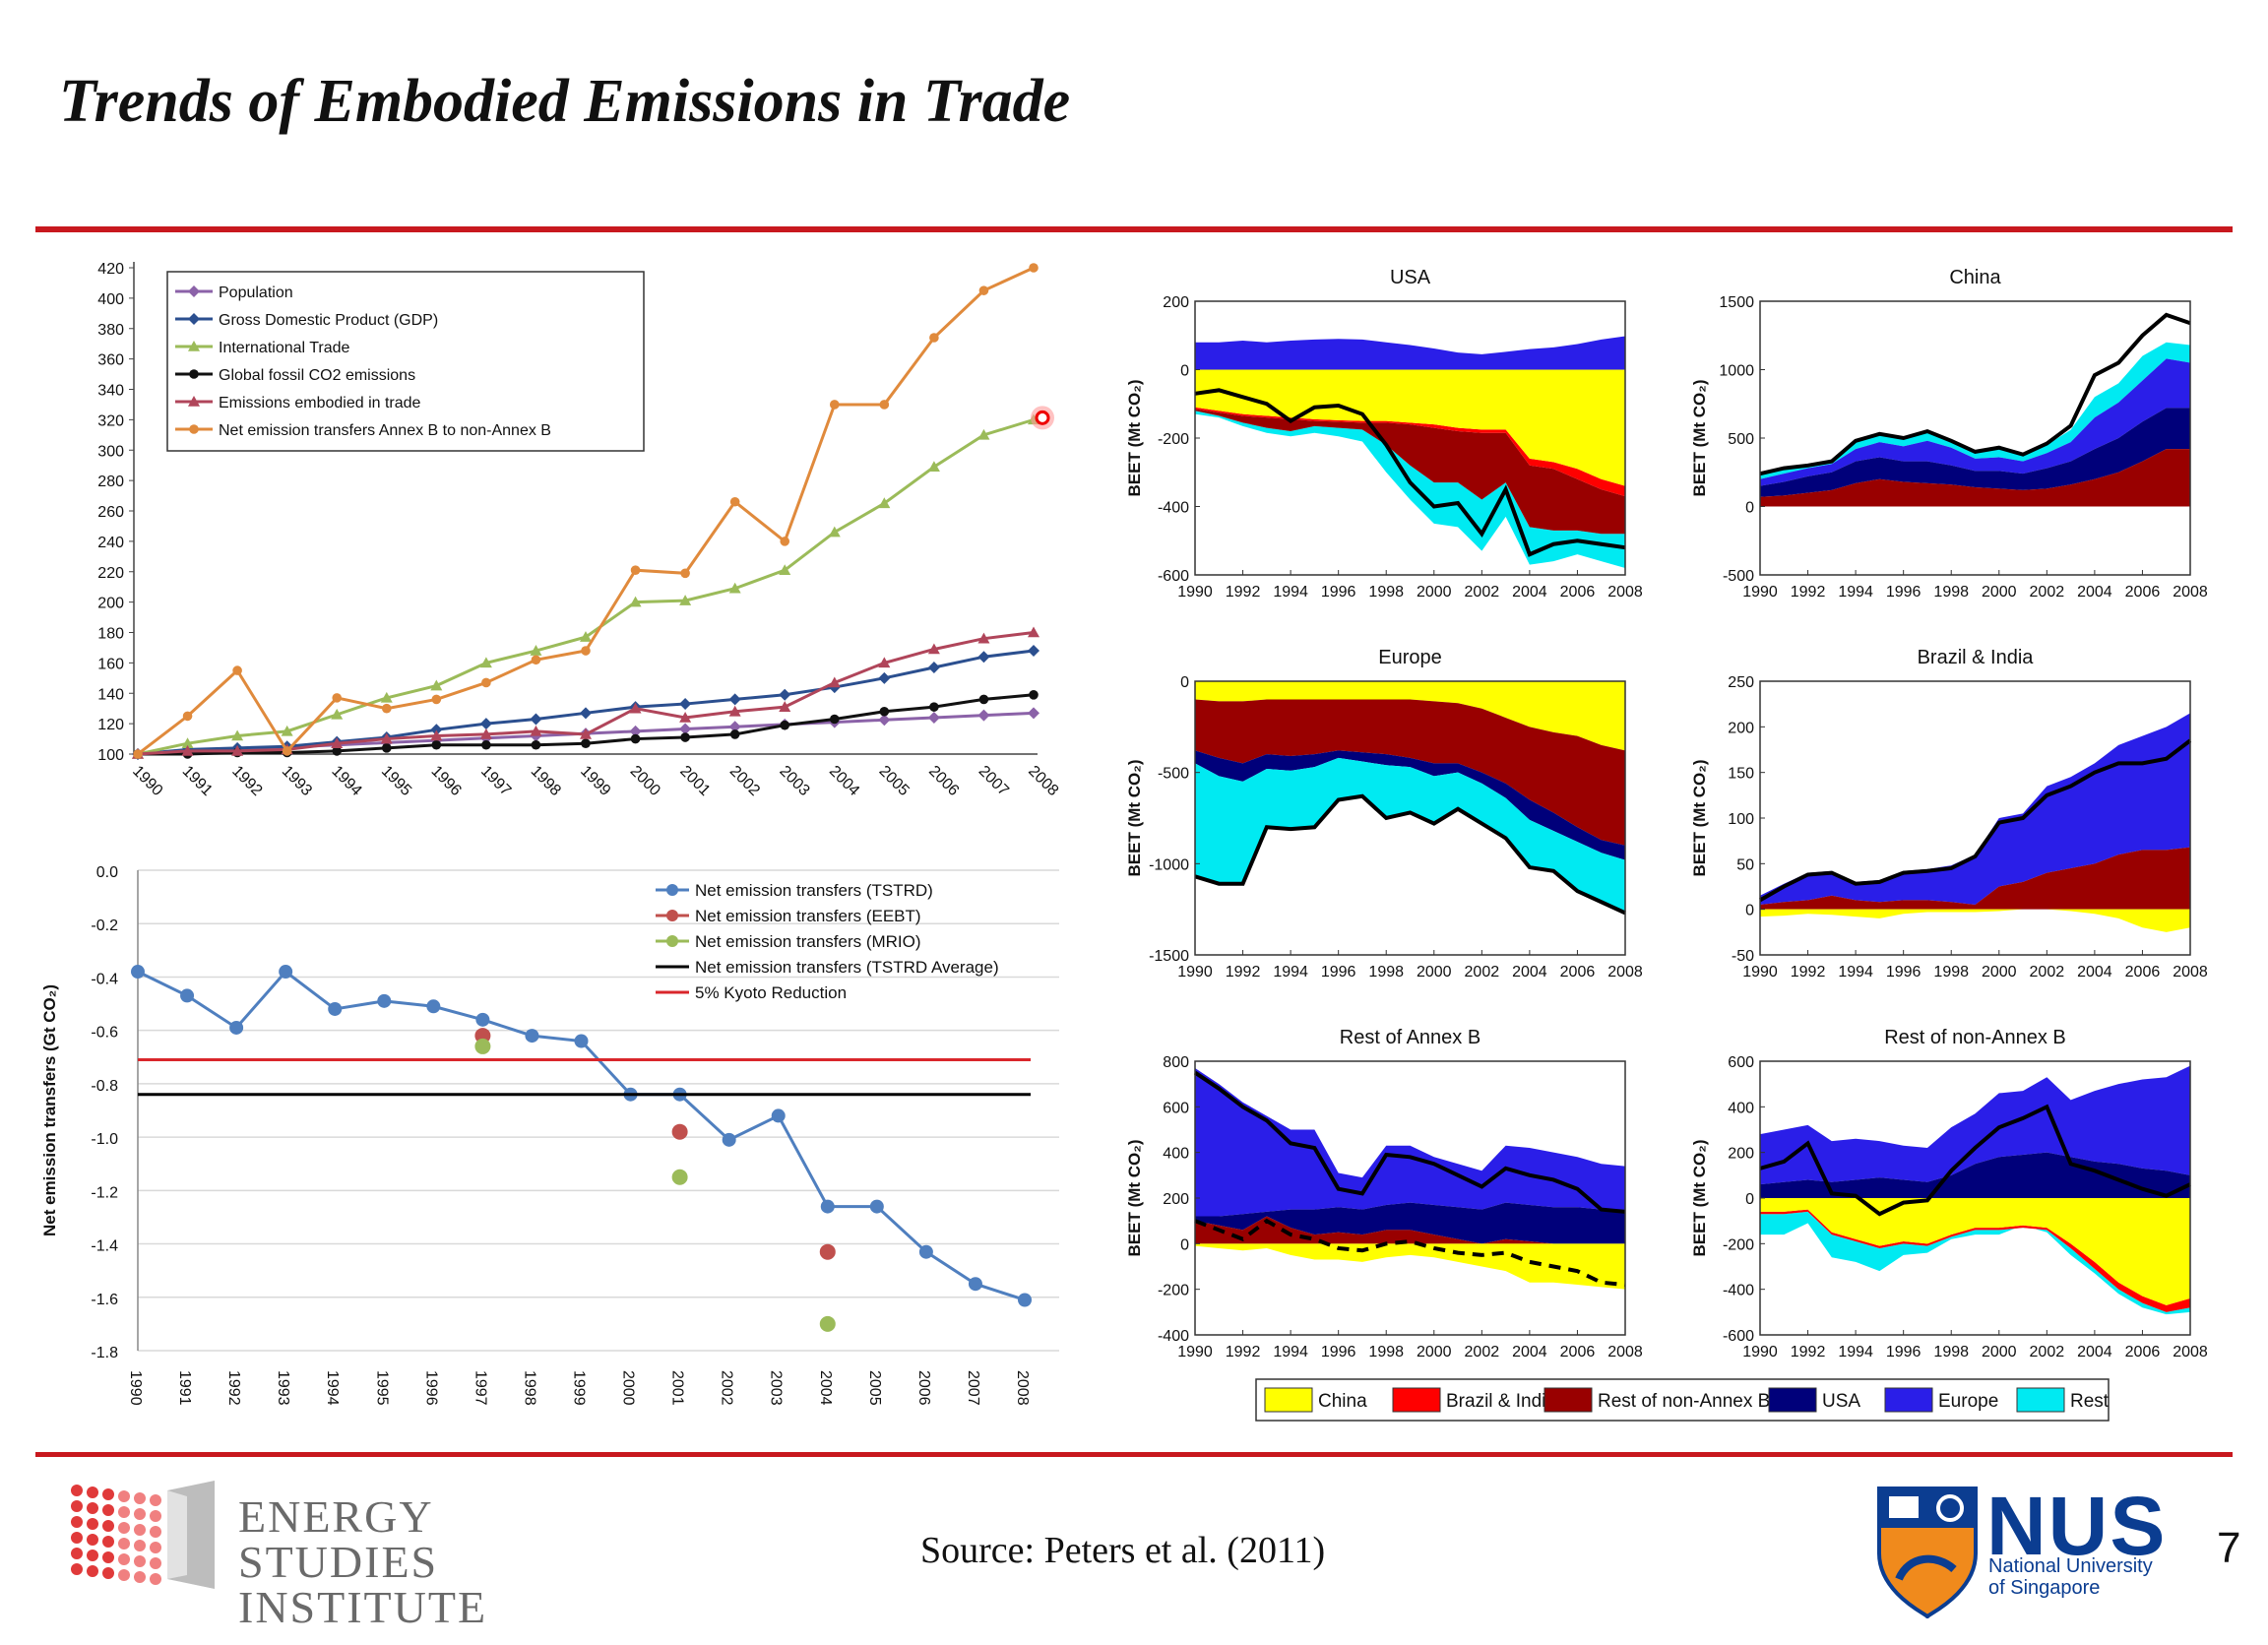  What do you see at coordinates (104, 1353) in the screenshot?
I see `y-tick-label: -1.8` at bounding box center [104, 1353].